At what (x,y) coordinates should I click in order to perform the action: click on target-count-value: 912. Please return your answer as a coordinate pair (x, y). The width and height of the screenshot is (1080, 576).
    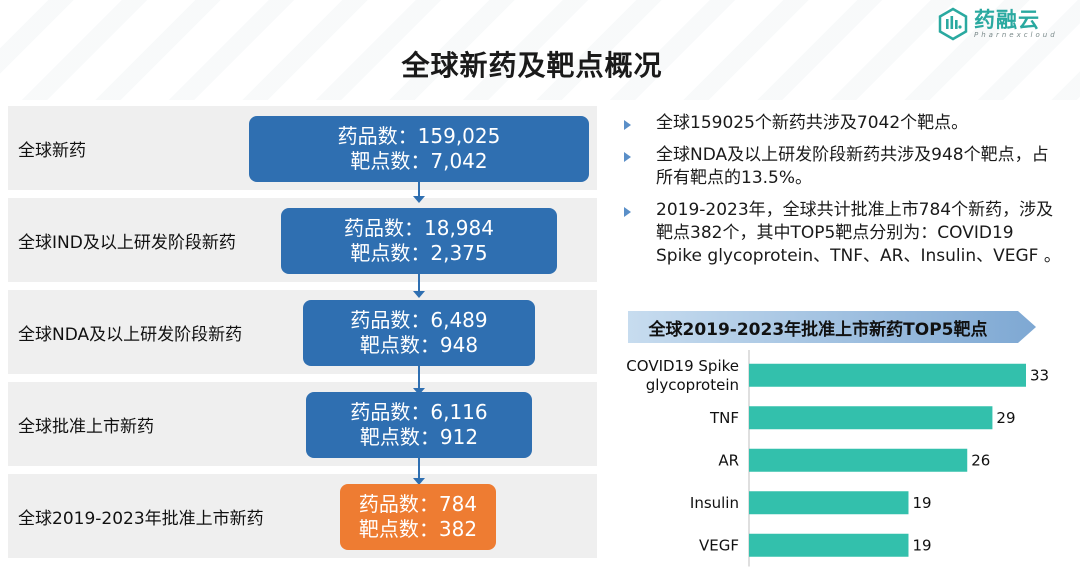
    Looking at the image, I should click on (459, 437).